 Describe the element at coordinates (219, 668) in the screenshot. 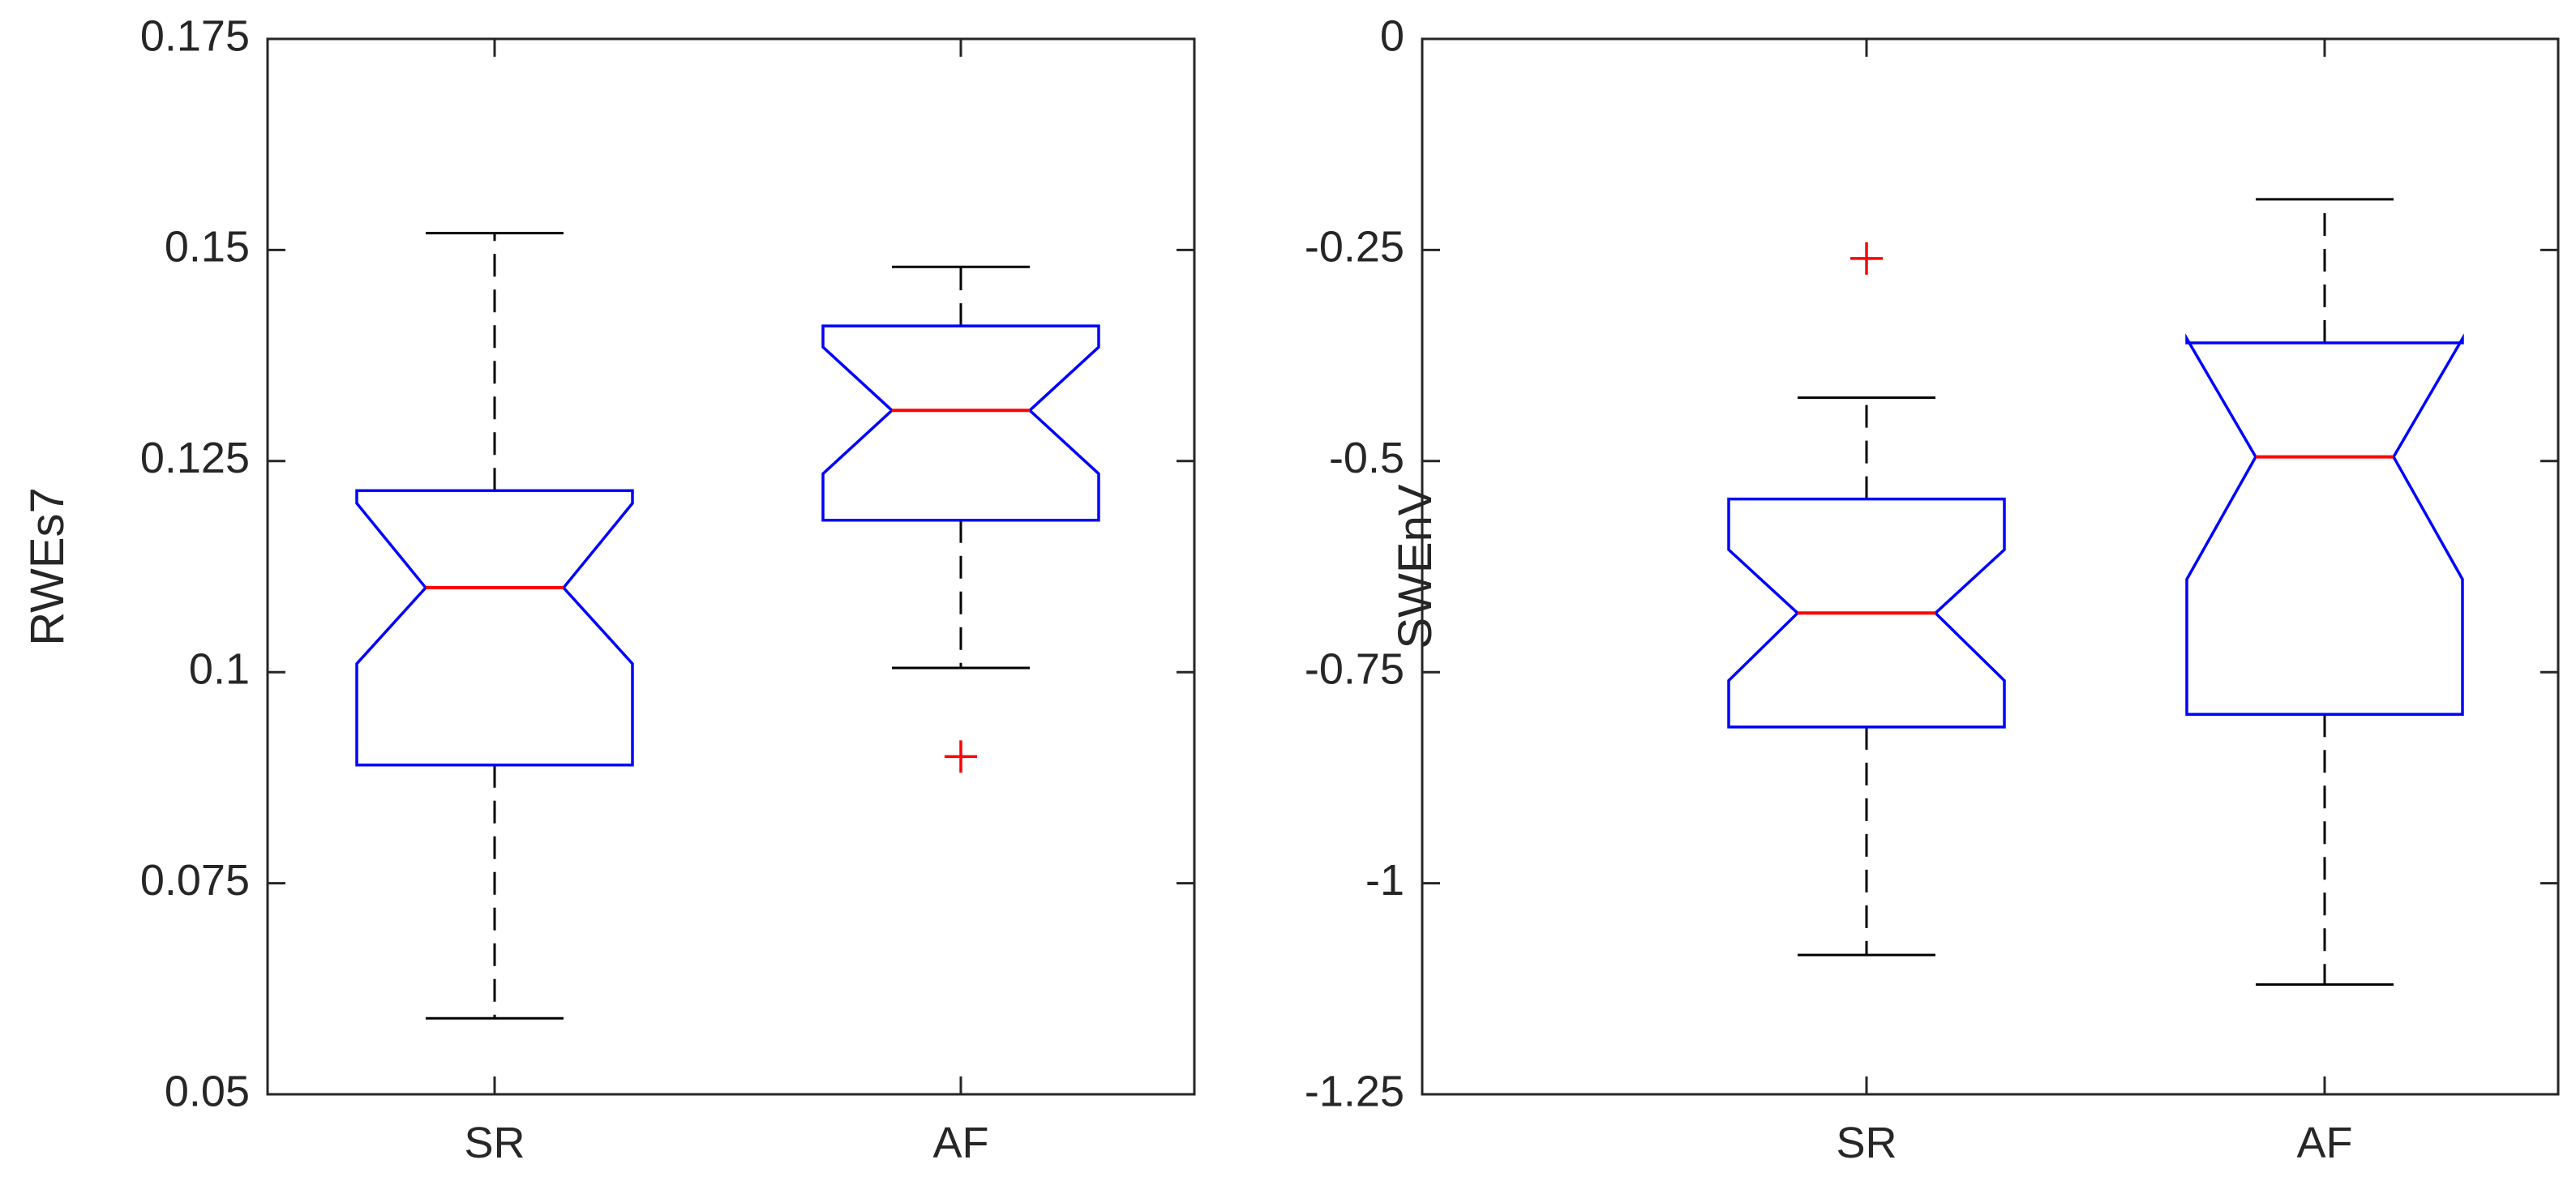

I see `y-tick-label: 0.1` at that location.